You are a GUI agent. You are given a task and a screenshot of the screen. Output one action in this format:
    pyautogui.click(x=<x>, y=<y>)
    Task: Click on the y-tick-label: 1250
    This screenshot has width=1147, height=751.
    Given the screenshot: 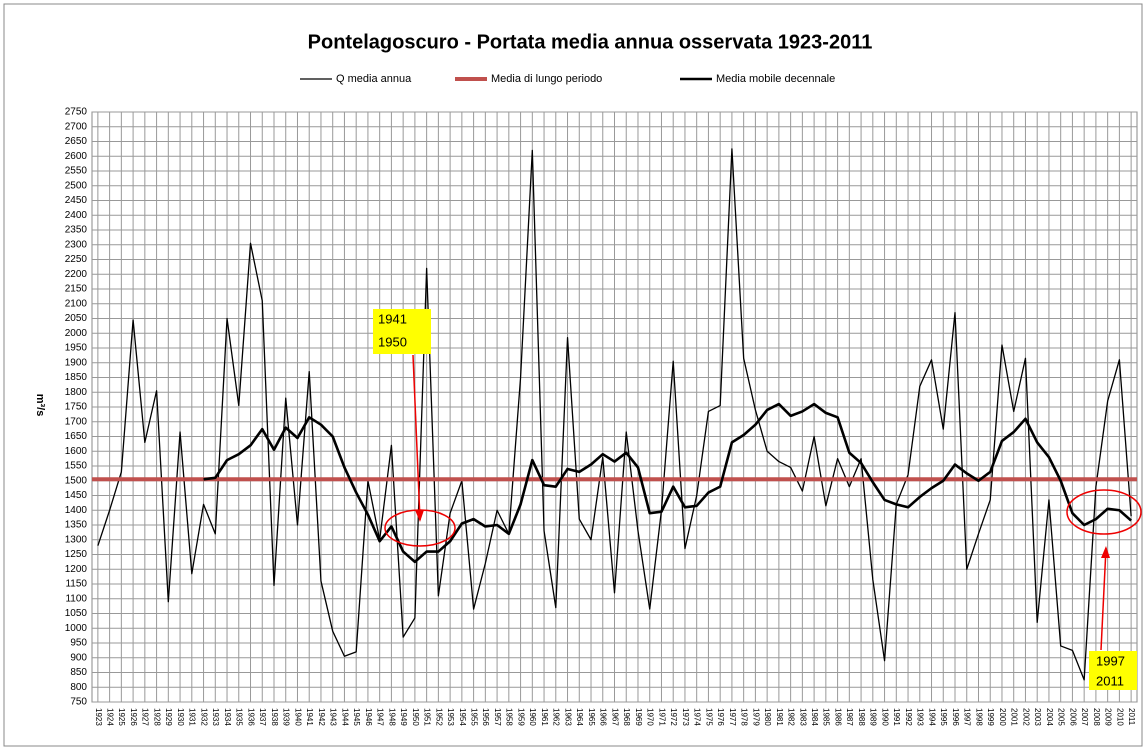 What is the action you would take?
    pyautogui.click(x=76, y=554)
    